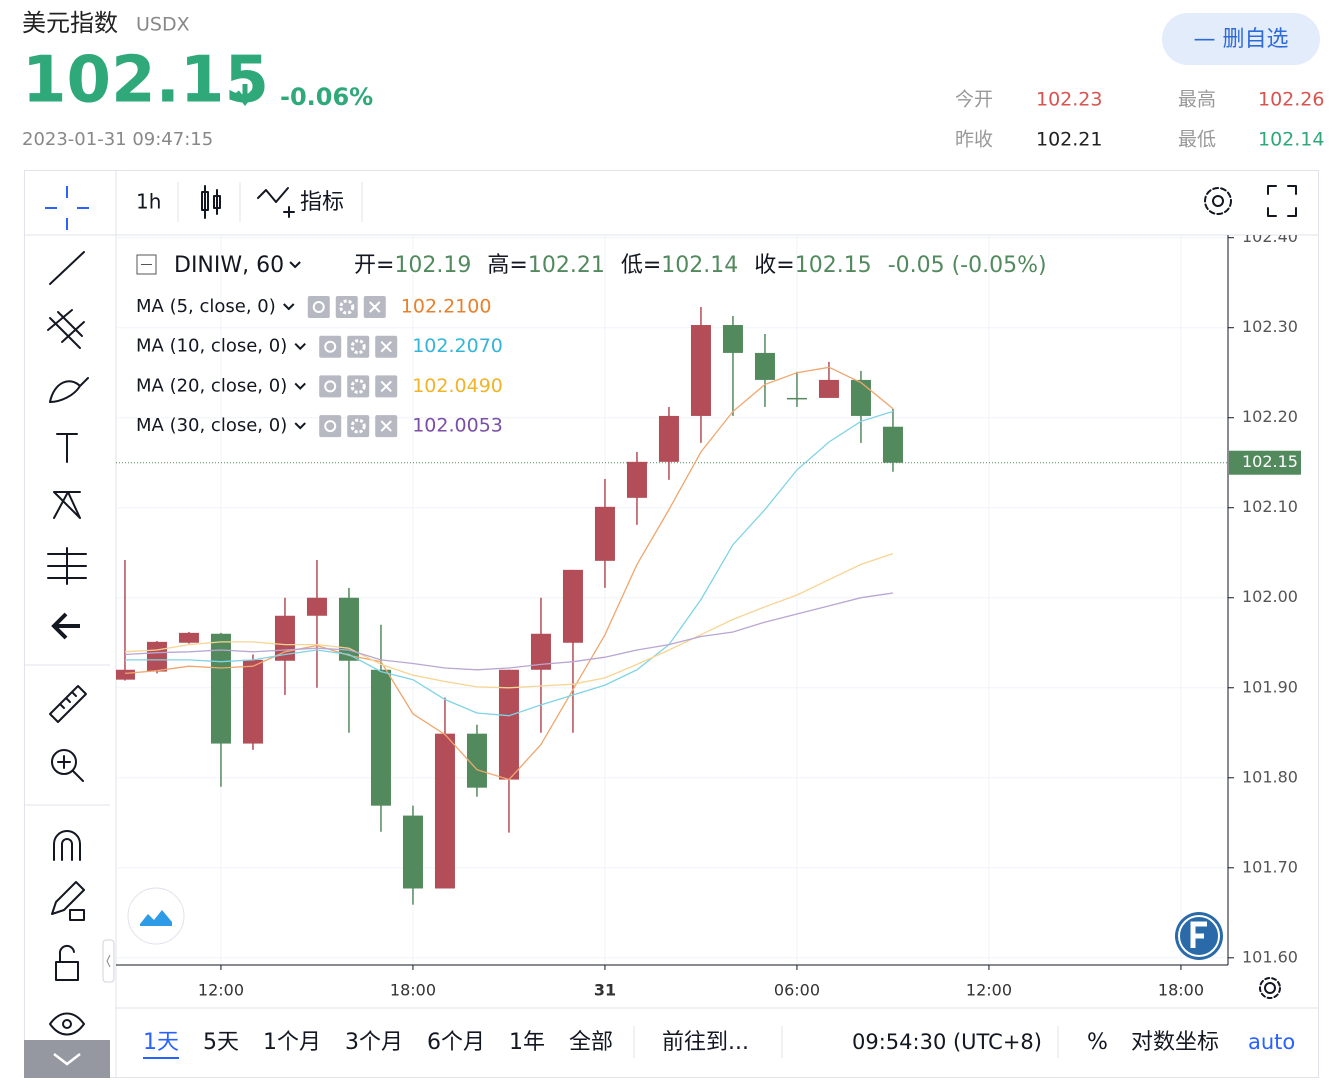 The image size is (1332, 1089). I want to click on collapse-button, so click(67, 1059).